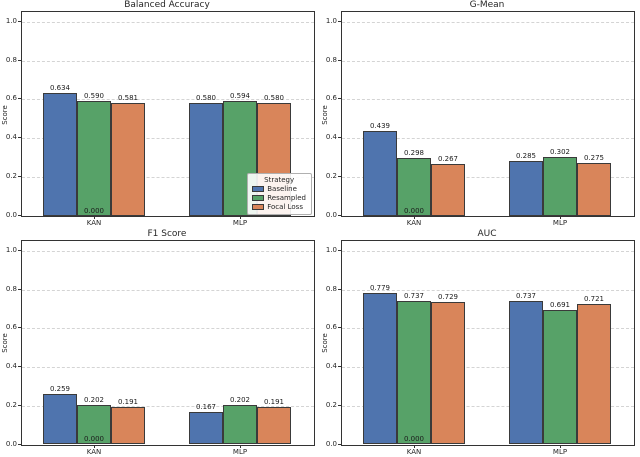  Describe the element at coordinates (94, 96) in the screenshot. I see `bar-value-label: 0.590` at that location.